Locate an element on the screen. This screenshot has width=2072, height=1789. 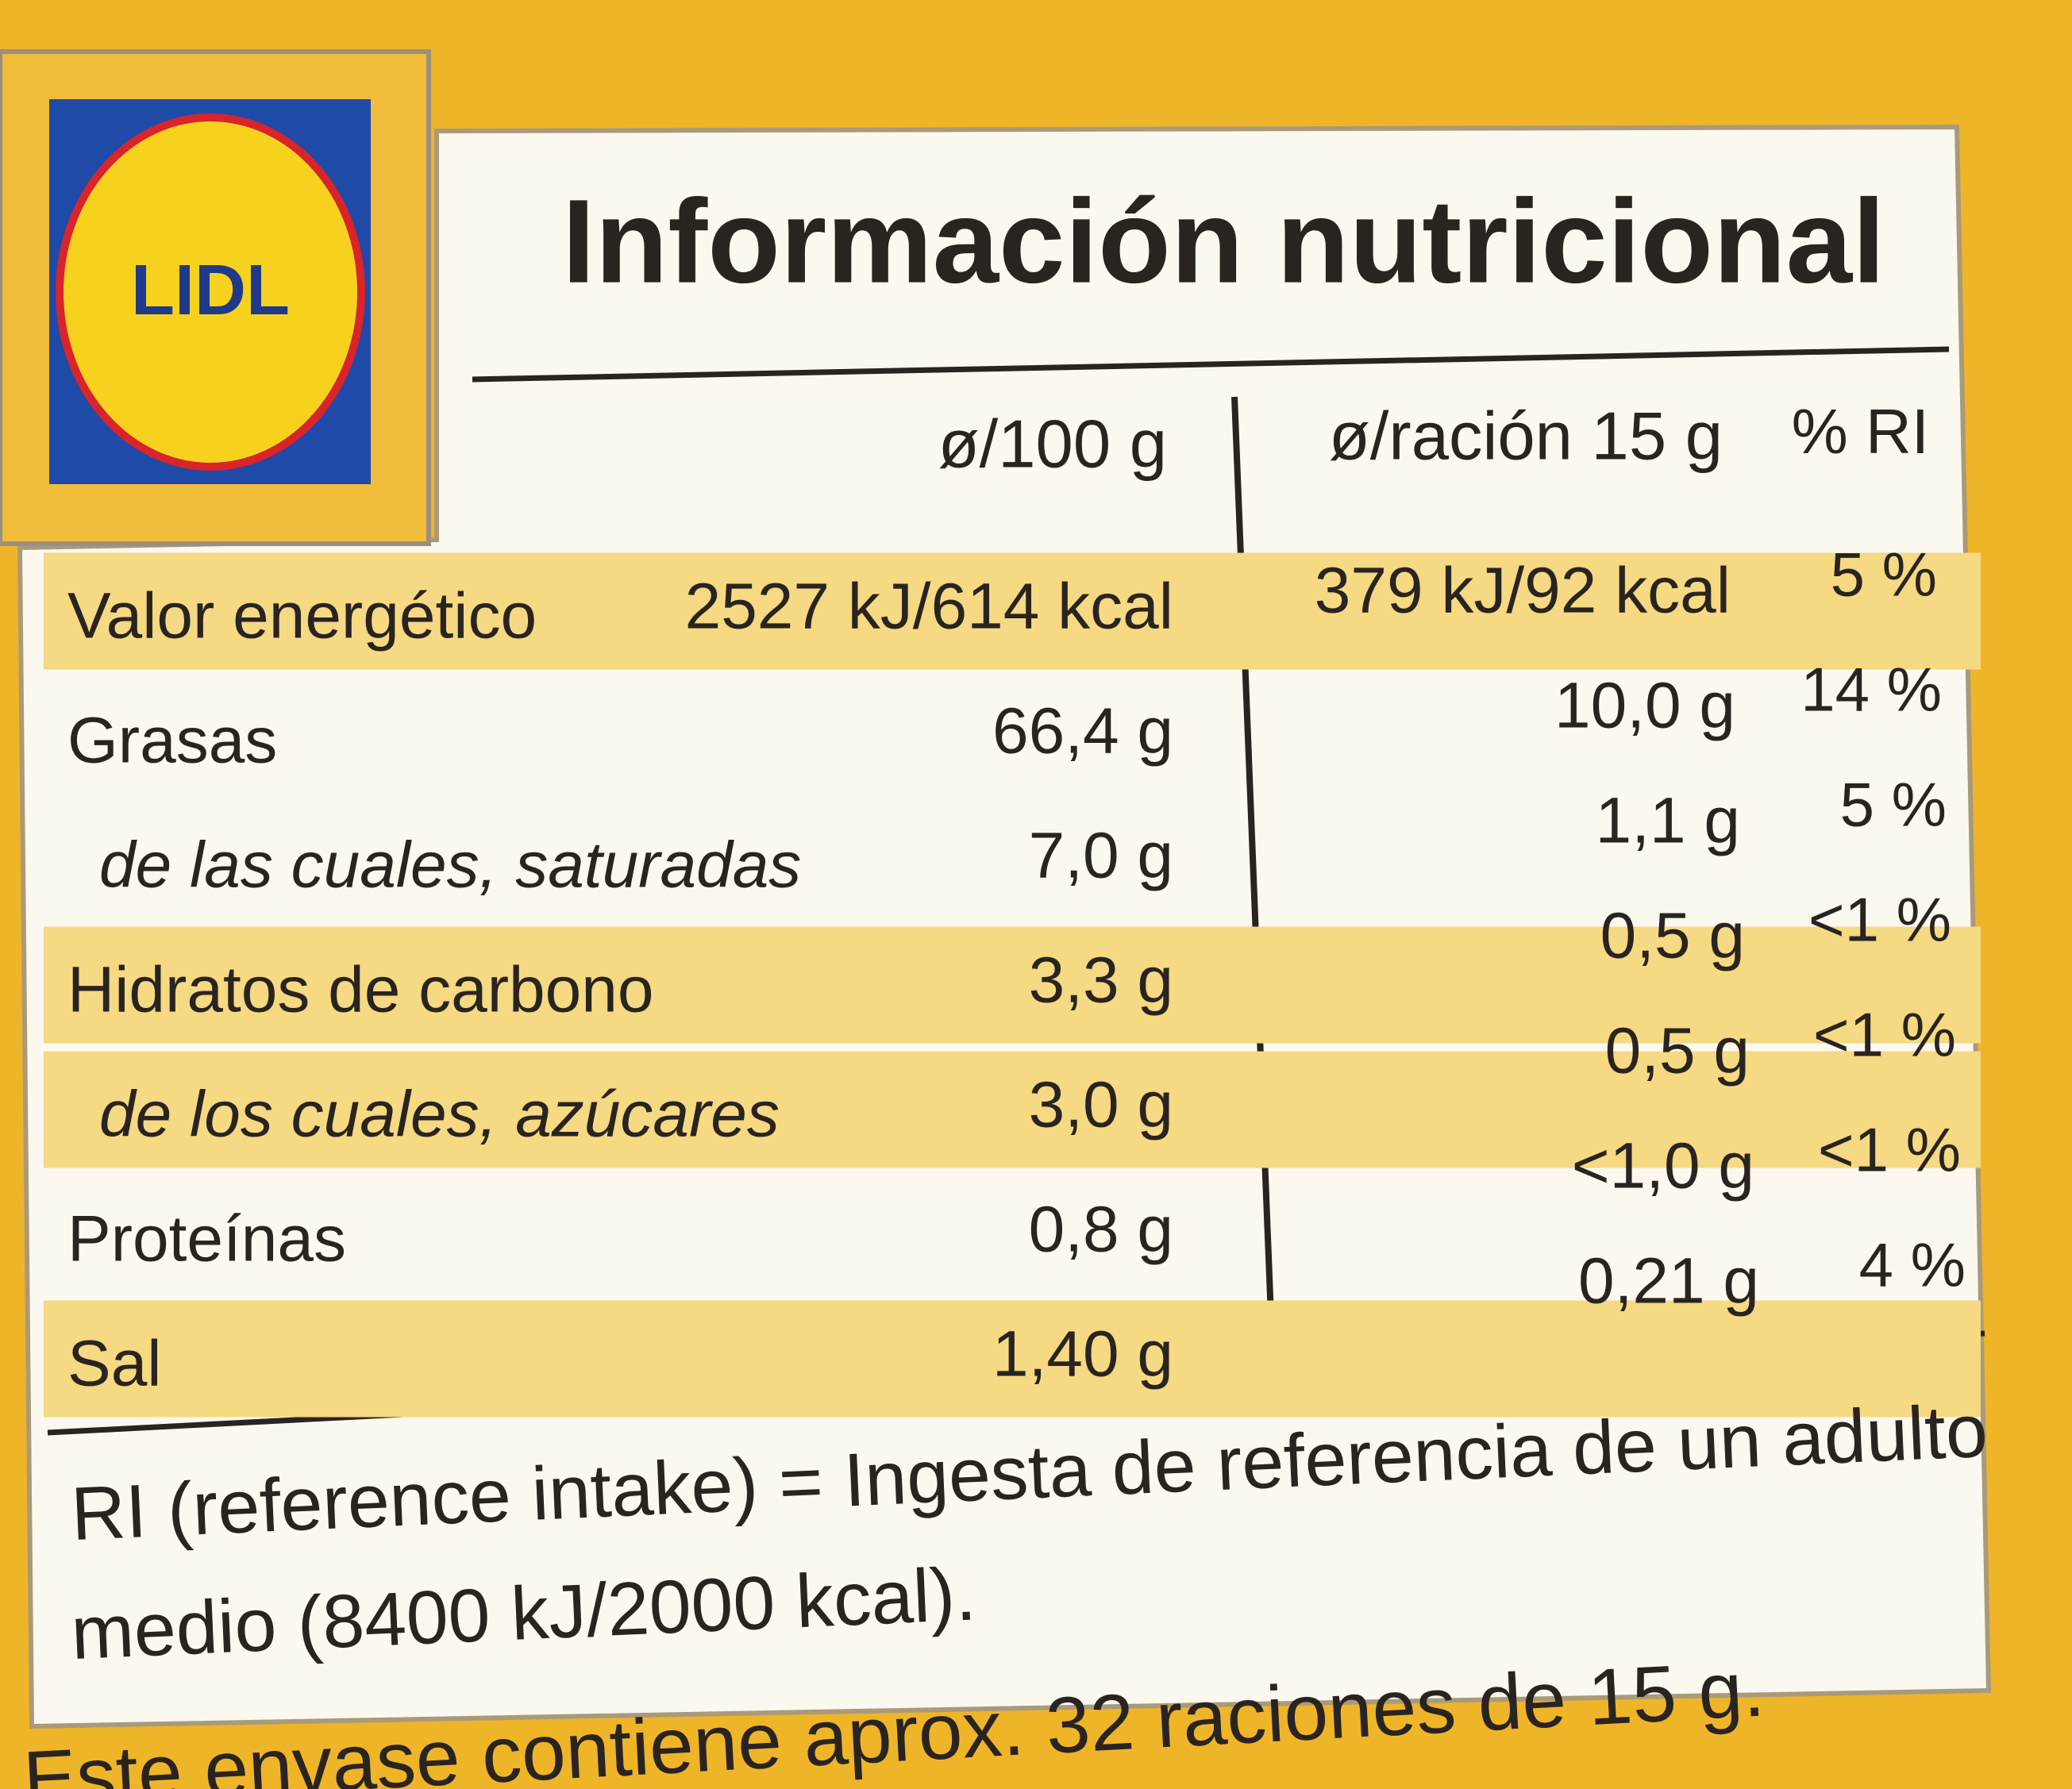
ri-value: 4 % is located at coordinates (1912, 1265).